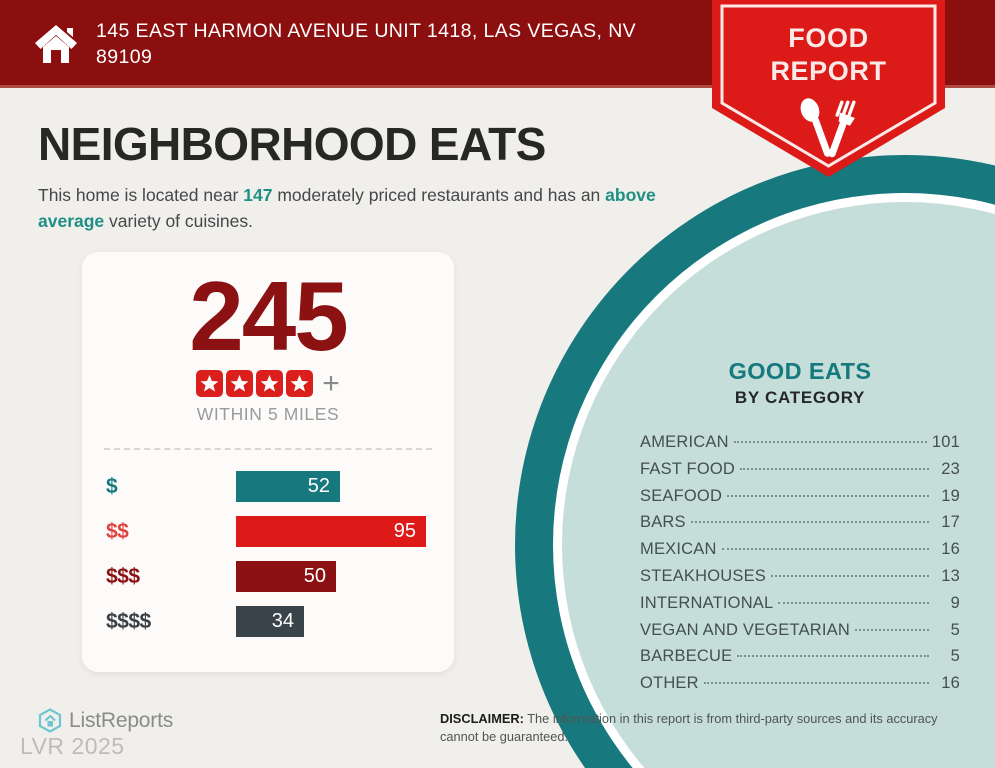 This screenshot has height=768, width=995. I want to click on badge-shield-shape, so click(828, 88).